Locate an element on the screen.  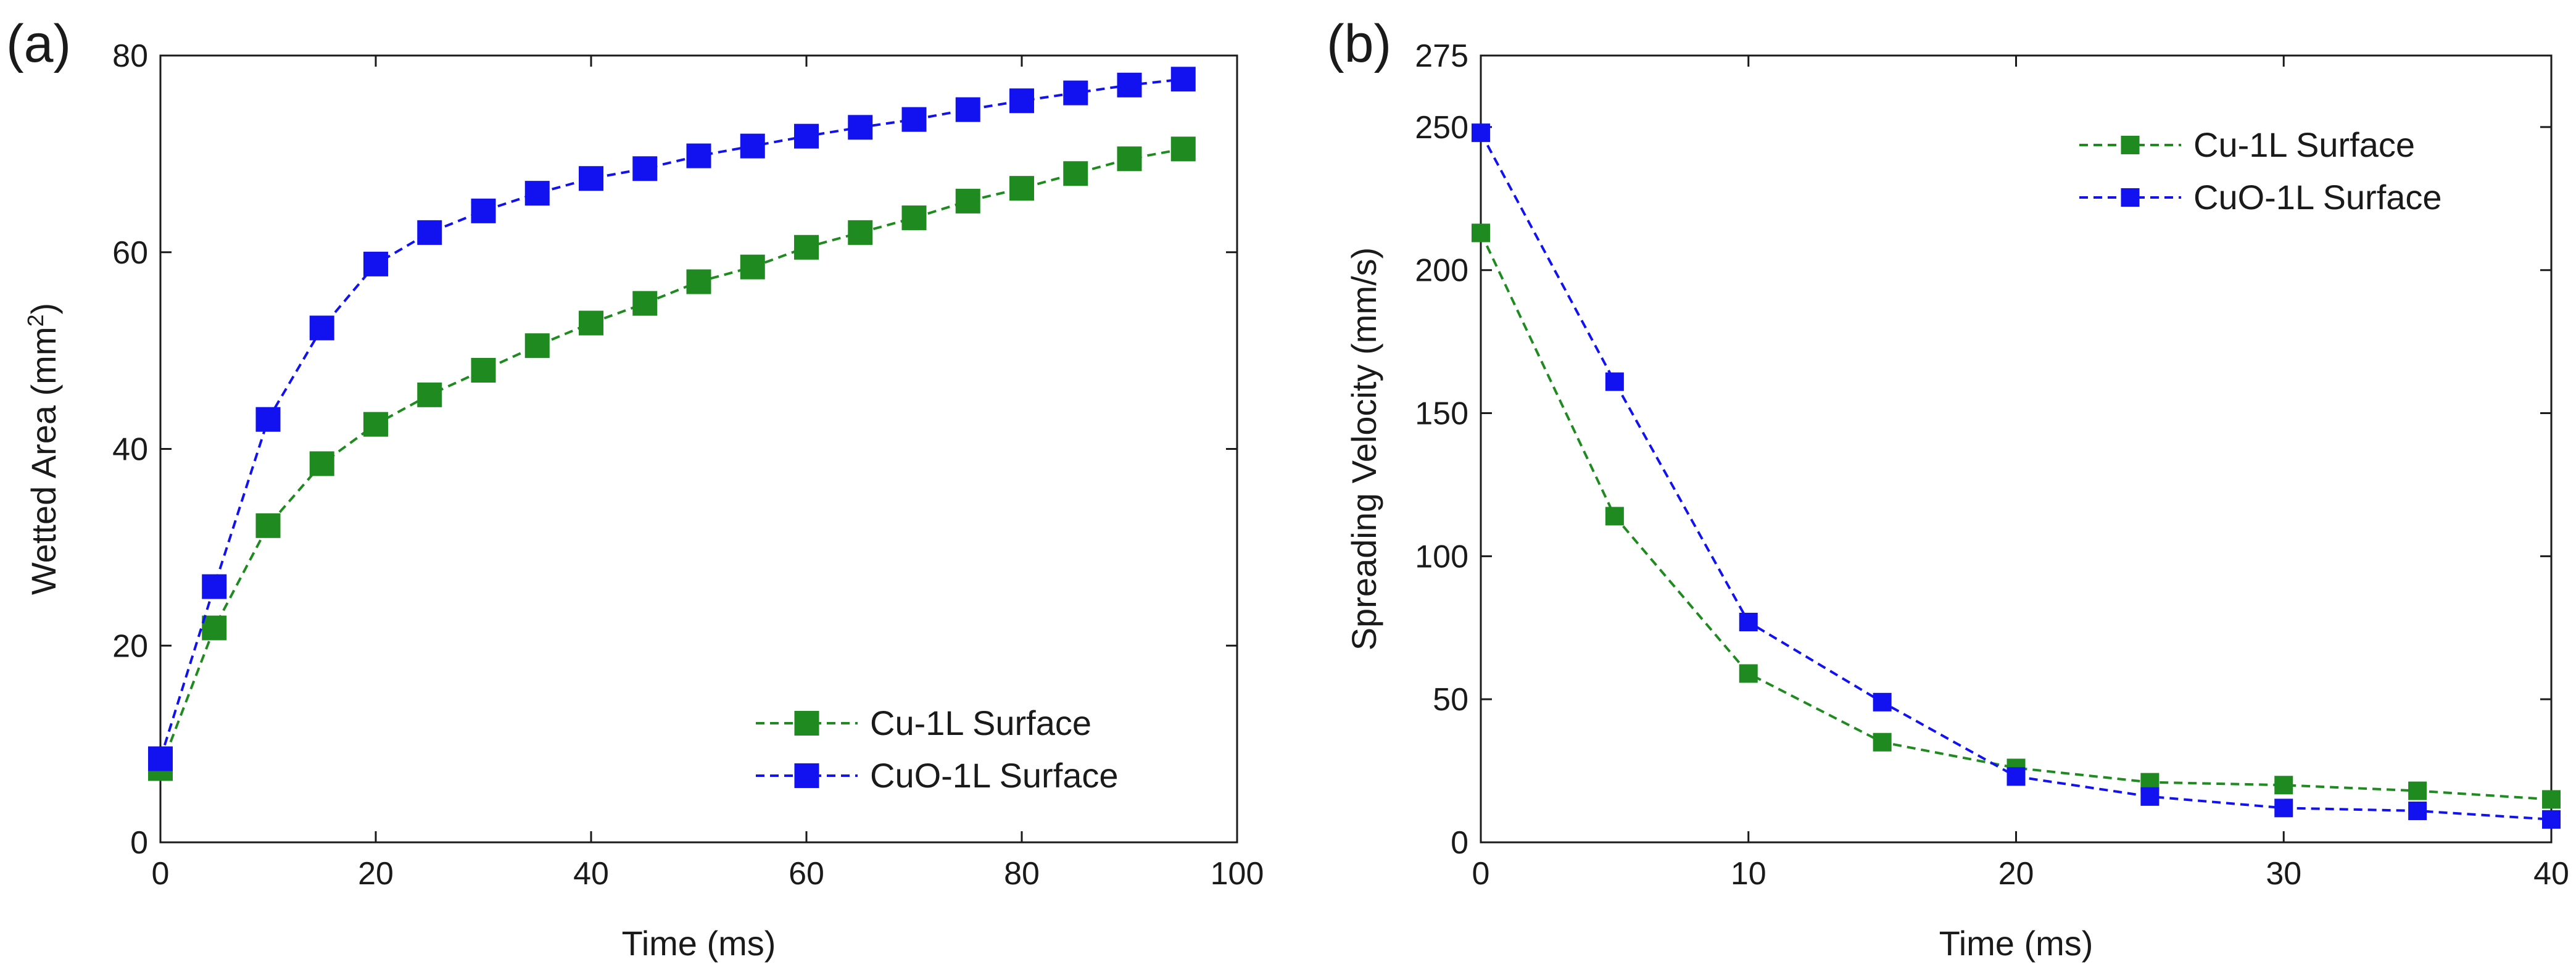
x-tick-label: 100 is located at coordinates (1237, 874).